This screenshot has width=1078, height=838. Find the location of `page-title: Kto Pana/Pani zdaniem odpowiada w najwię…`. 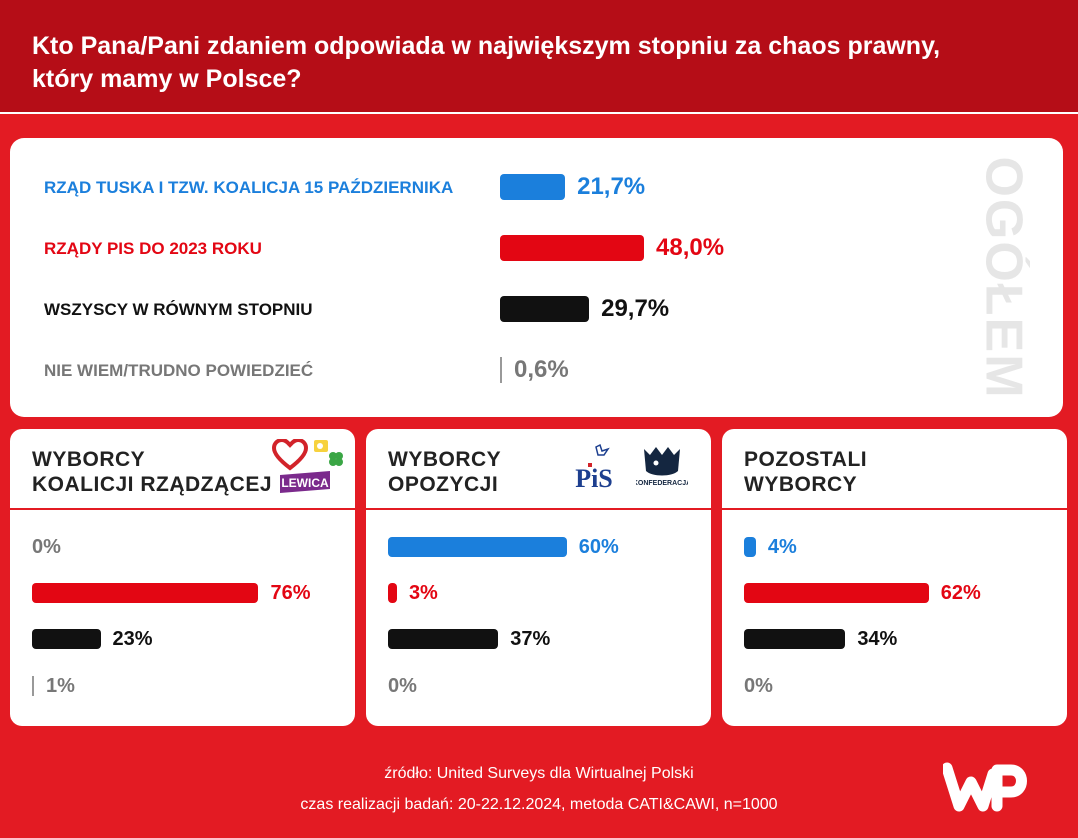

page-title: Kto Pana/Pani zdaniem odpowiada w najwię… is located at coordinates (532, 63).